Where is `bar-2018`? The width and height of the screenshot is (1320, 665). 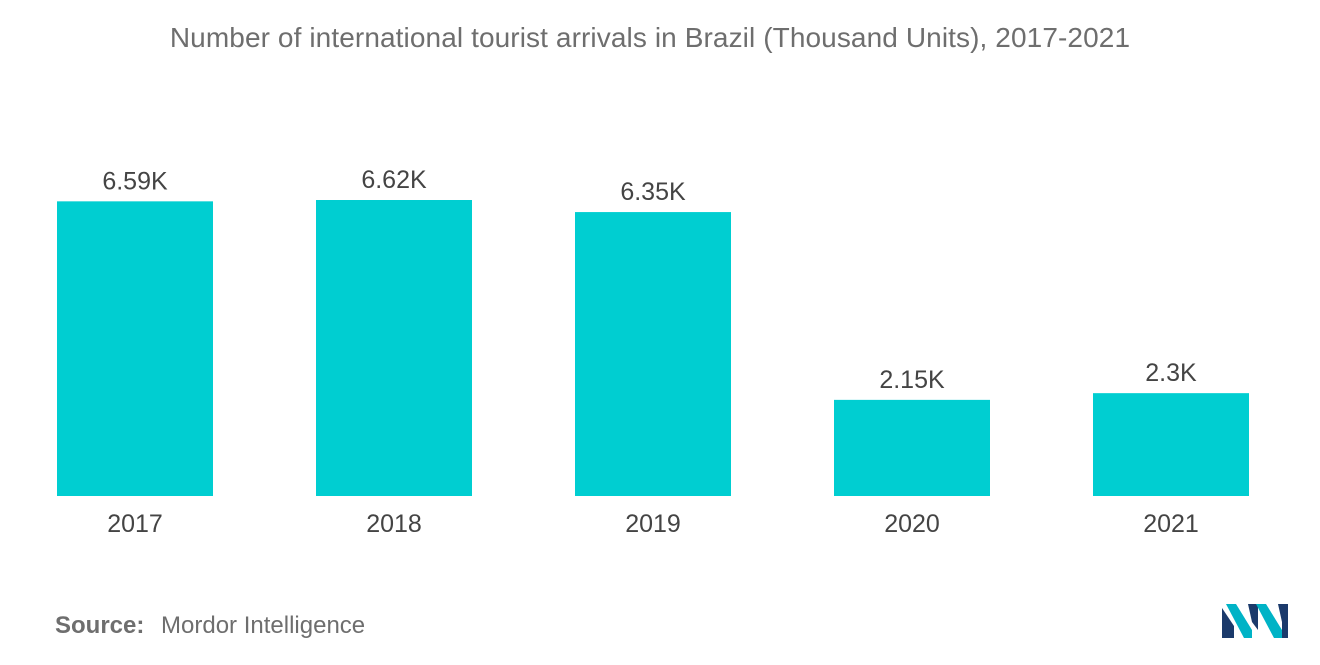
bar-2018 is located at coordinates (394, 348).